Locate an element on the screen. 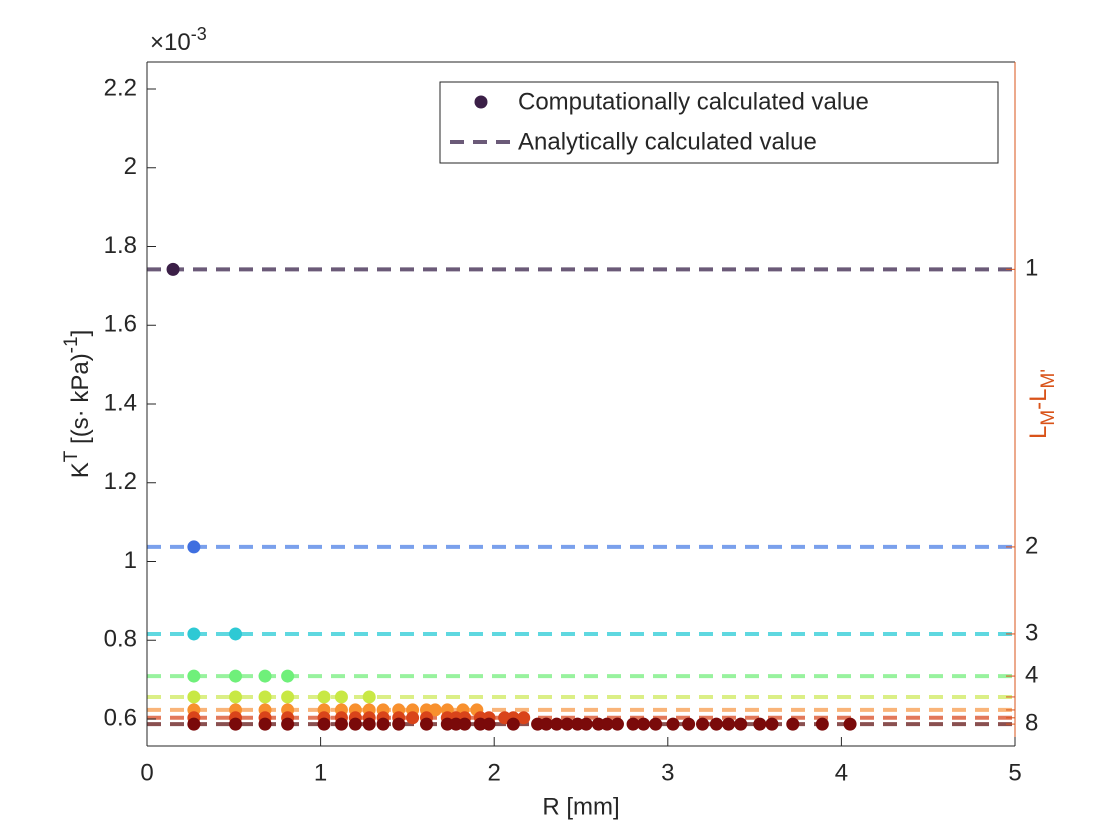 Image resolution: width=1120 pixels, height=840 pixels. y-label-sup: T is located at coordinates (71, 456).